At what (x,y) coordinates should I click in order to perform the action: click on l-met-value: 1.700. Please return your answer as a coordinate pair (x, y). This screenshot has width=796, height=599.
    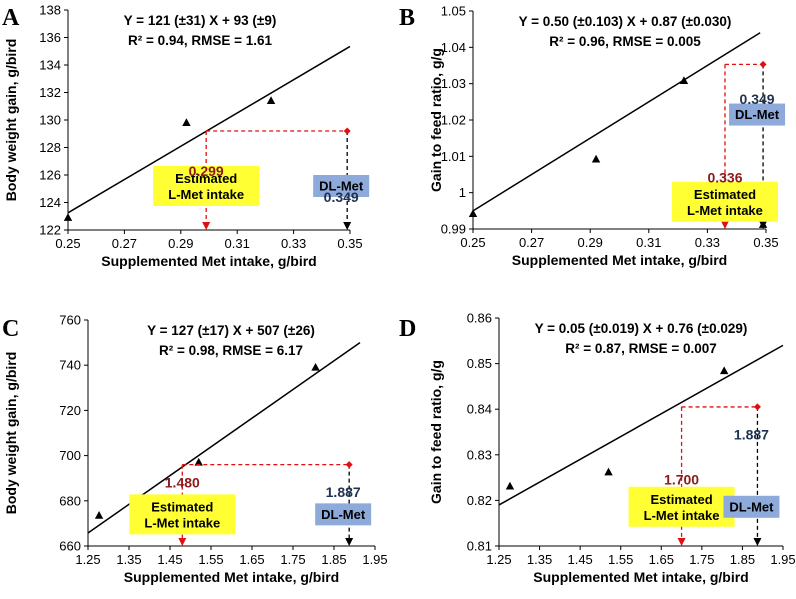
    Looking at the image, I should click on (681, 479).